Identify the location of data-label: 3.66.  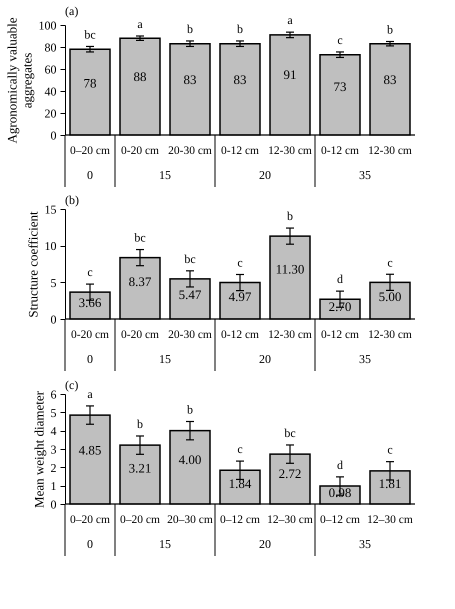
(90, 302).